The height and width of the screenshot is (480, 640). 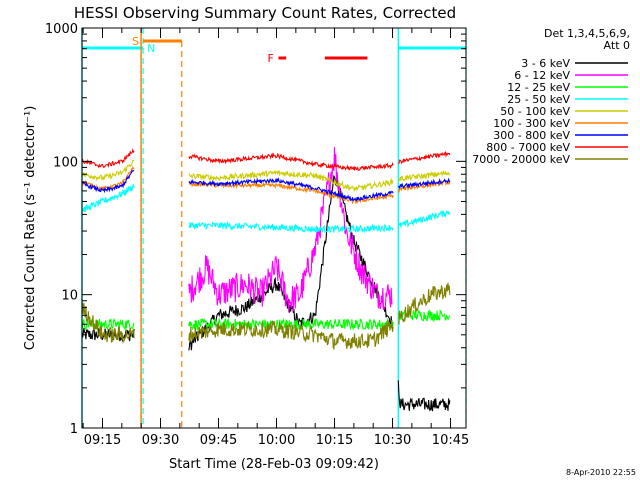 What do you see at coordinates (392, 440) in the screenshot?
I see `x-tick-label: 10:30` at bounding box center [392, 440].